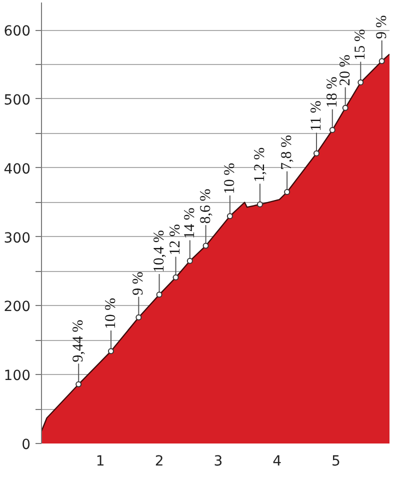 This screenshot has width=393, height=483. I want to click on annotation: 10,4 %, so click(159, 251).